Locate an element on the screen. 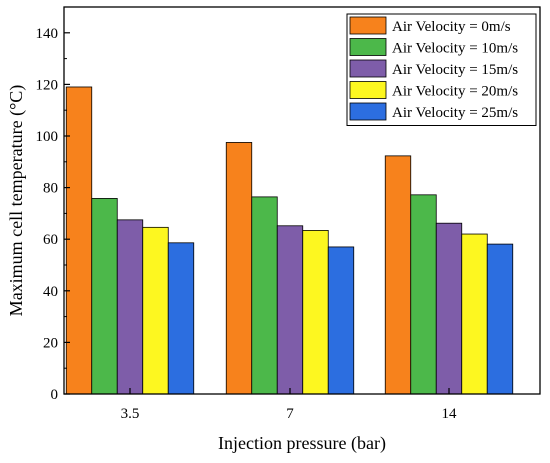 This screenshot has height=463, width=550. x-tick-label: 7 is located at coordinates (290, 414).